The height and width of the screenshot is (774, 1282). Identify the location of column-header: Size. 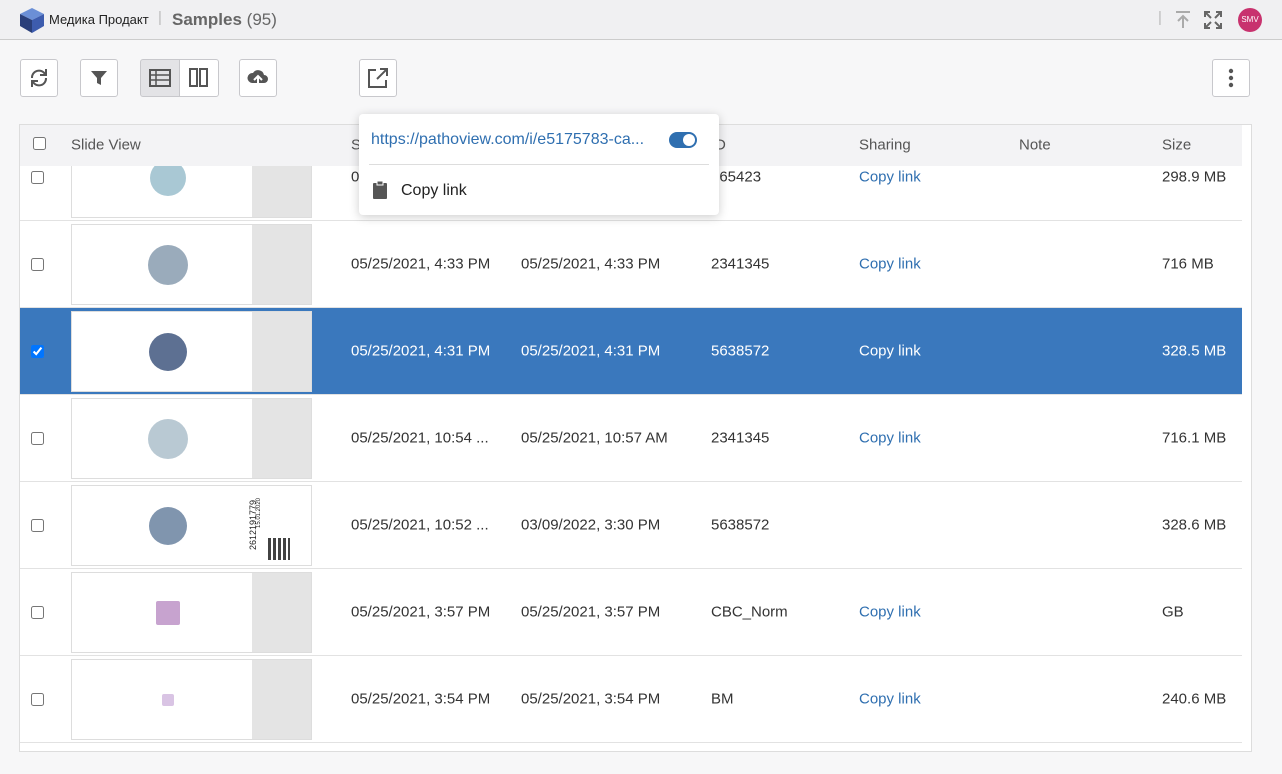
(1177, 145).